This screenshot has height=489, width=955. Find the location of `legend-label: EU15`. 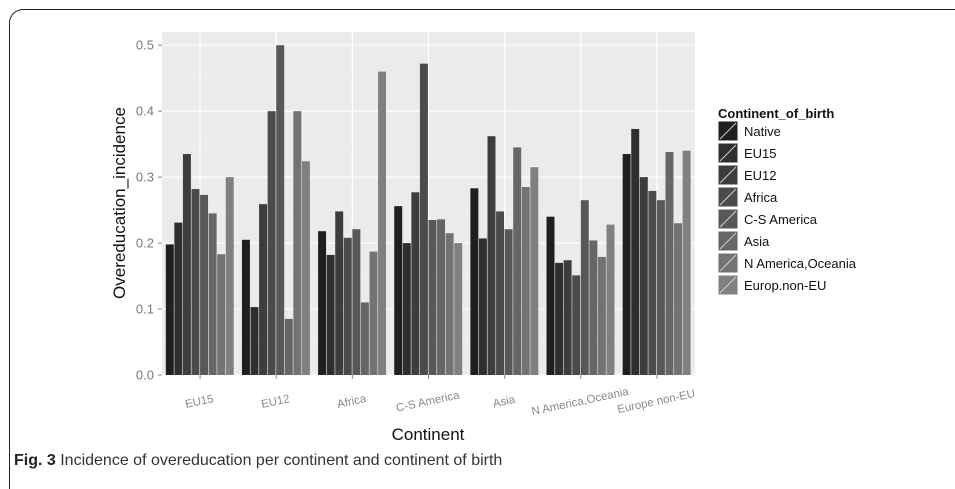

legend-label: EU15 is located at coordinates (760, 153).